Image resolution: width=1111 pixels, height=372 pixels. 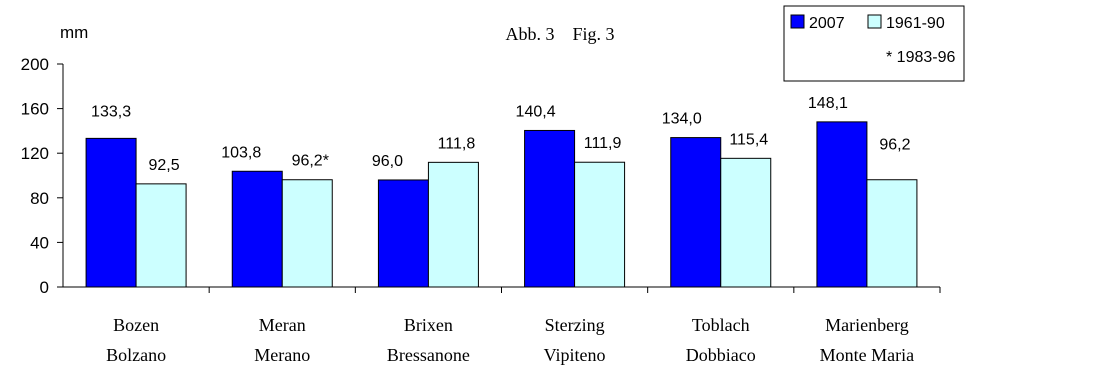 I want to click on data-label-1961-90: 115,4, so click(x=748, y=139).